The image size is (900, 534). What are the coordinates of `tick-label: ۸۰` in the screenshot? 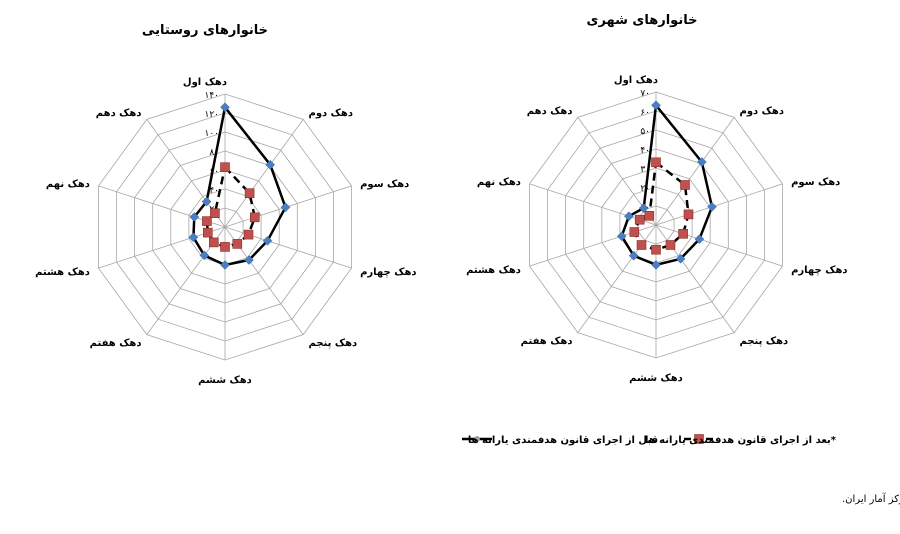 It's located at (214, 153).